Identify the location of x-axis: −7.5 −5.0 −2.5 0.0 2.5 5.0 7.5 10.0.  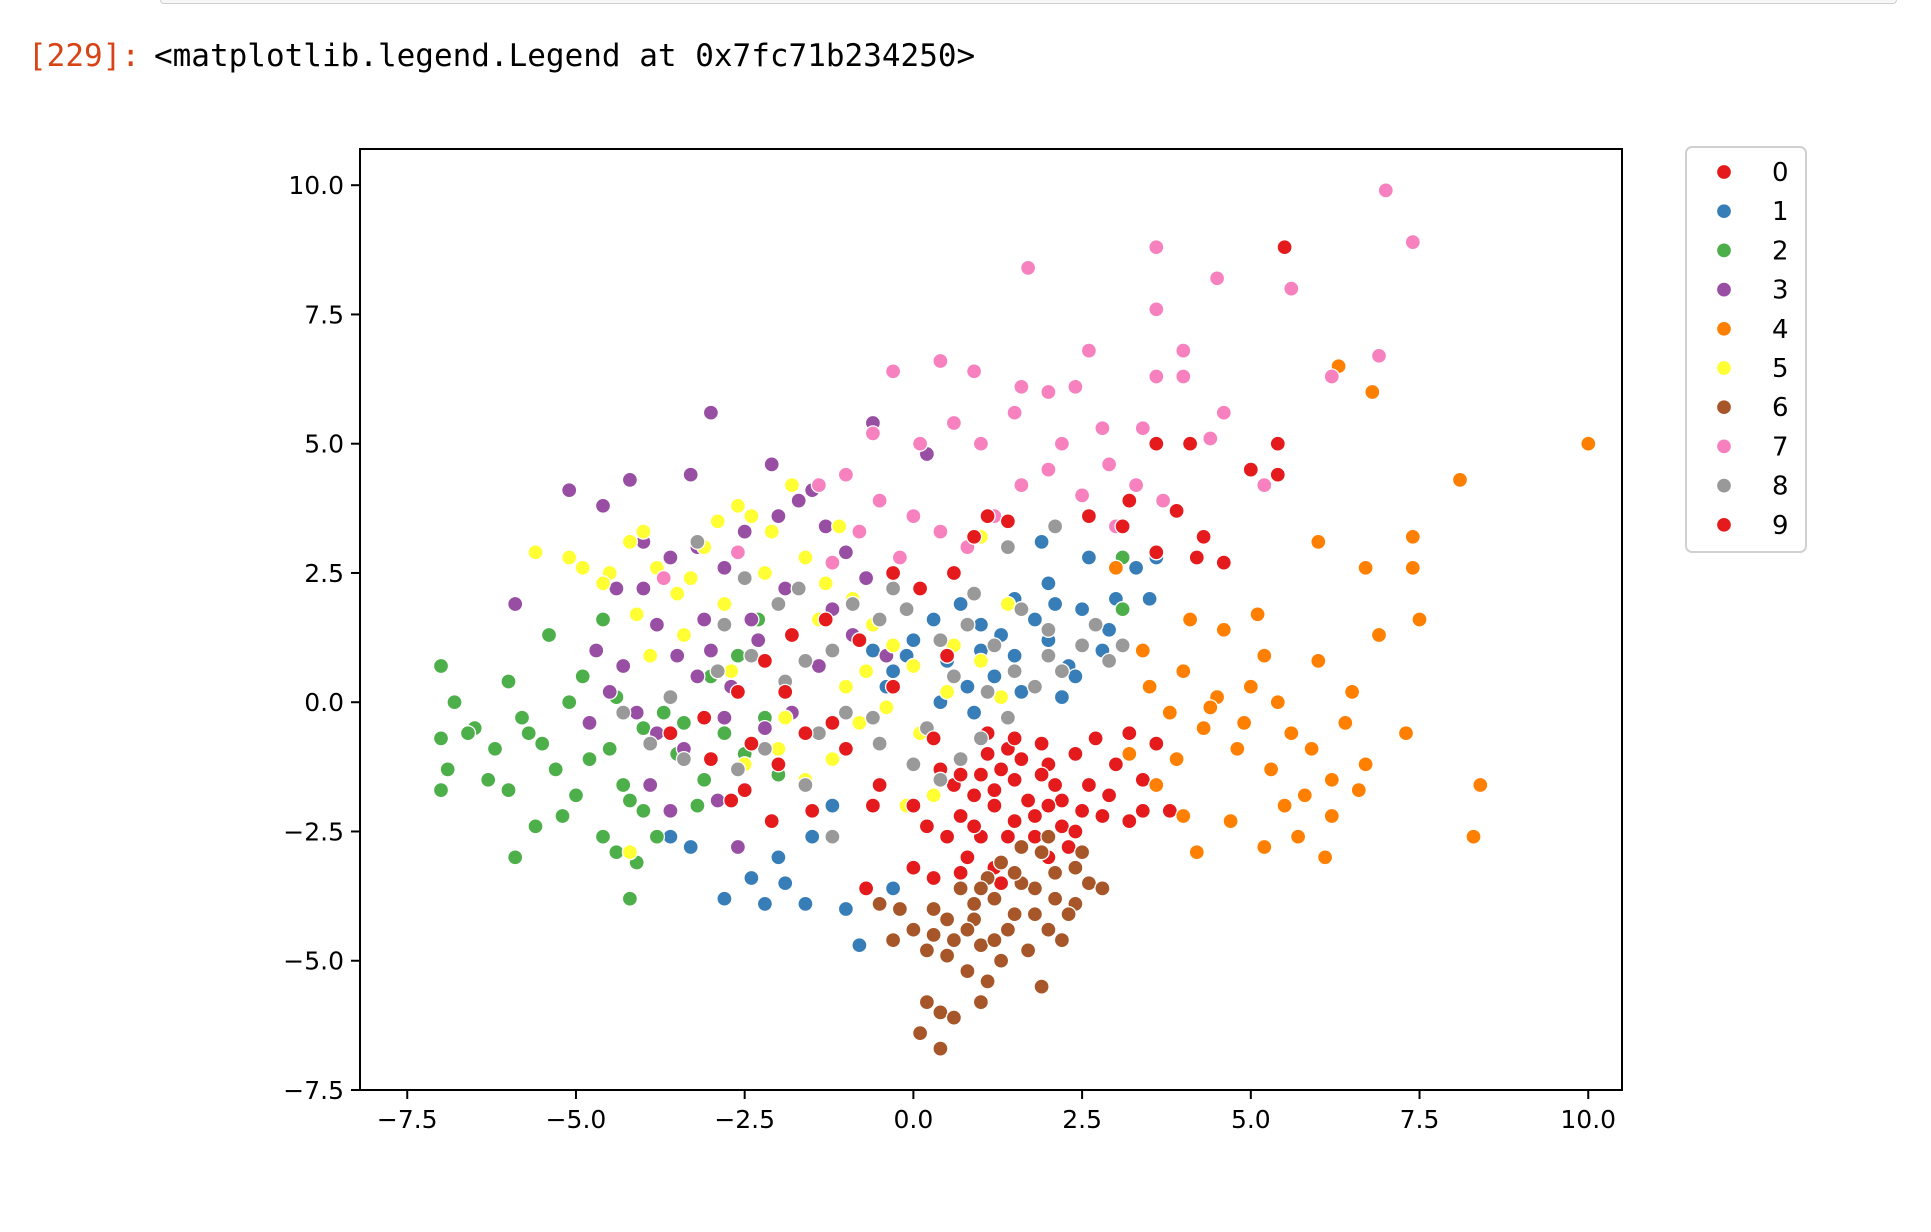
(996, 1112).